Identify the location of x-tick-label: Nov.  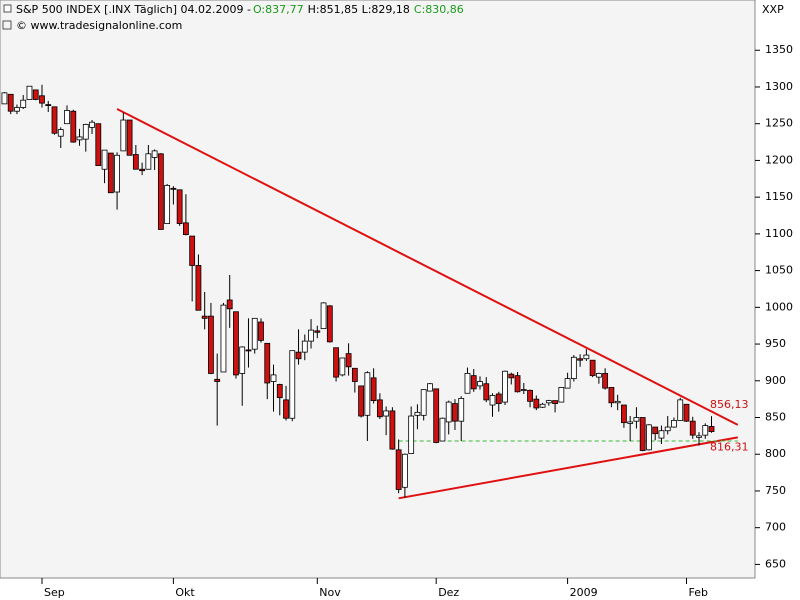
(330, 592).